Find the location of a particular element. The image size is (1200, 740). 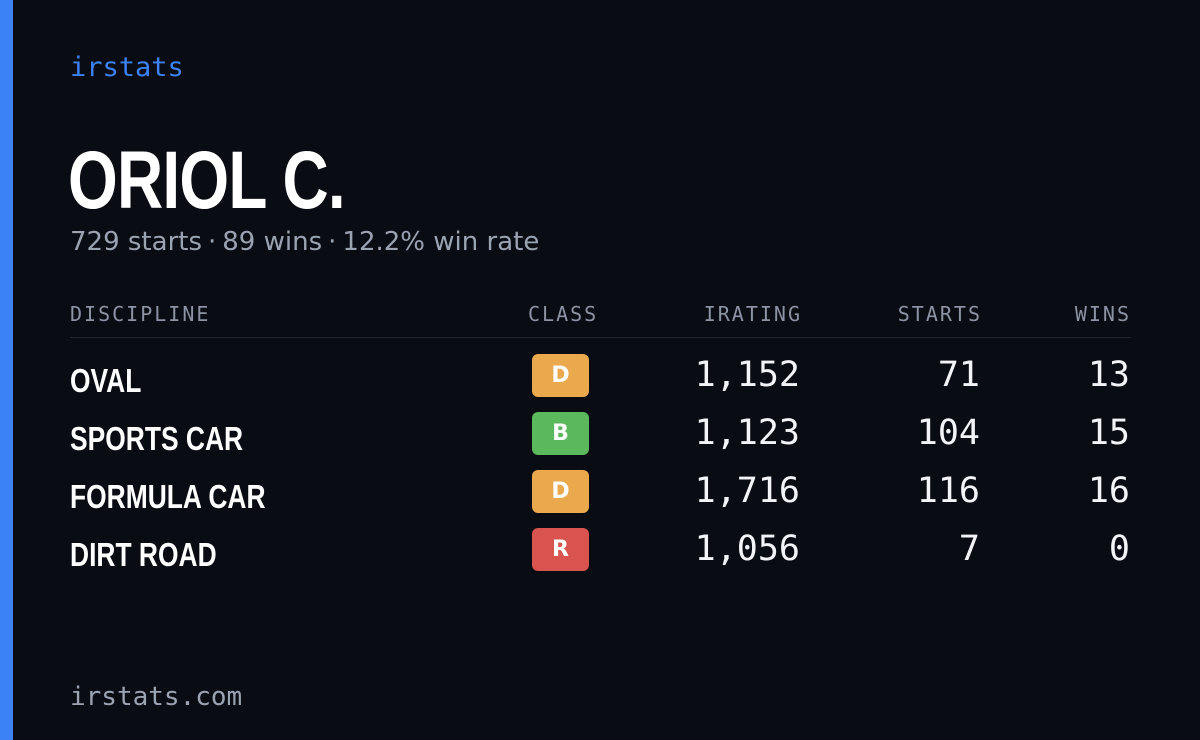

irating-value: 1,716 is located at coordinates (747, 491).